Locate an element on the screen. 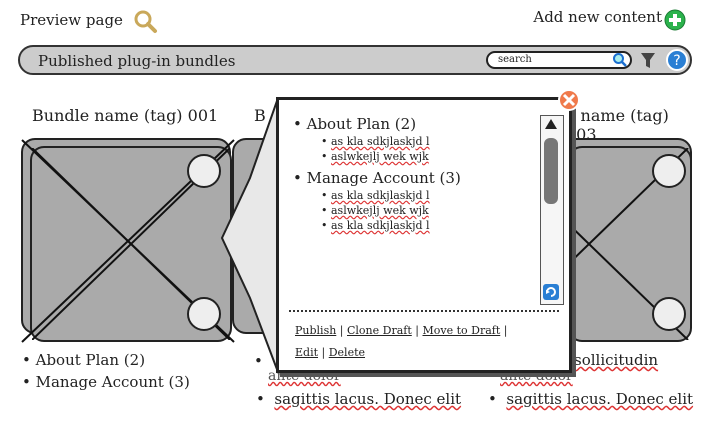  clone-draft-button: Clone Draft is located at coordinates (379, 330).